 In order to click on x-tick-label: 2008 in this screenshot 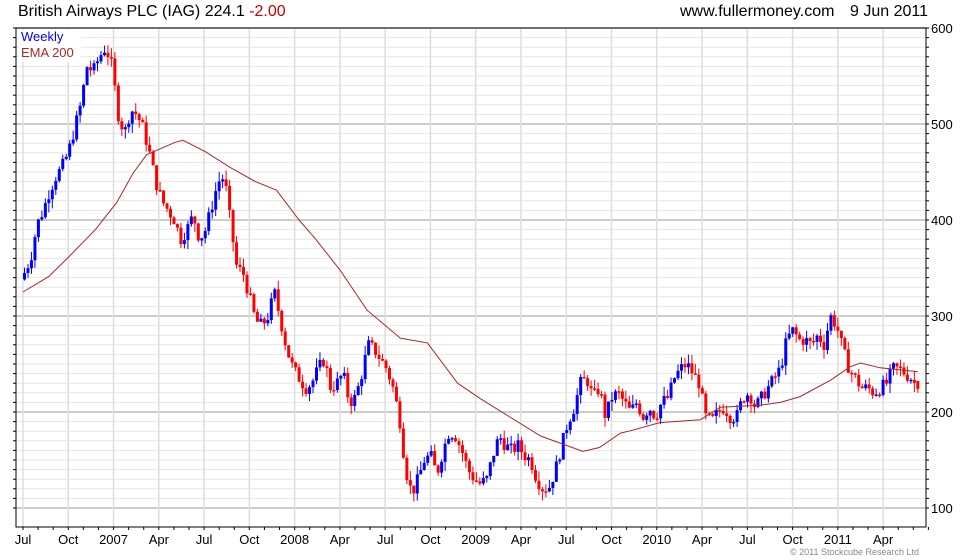, I will do `click(294, 539)`.